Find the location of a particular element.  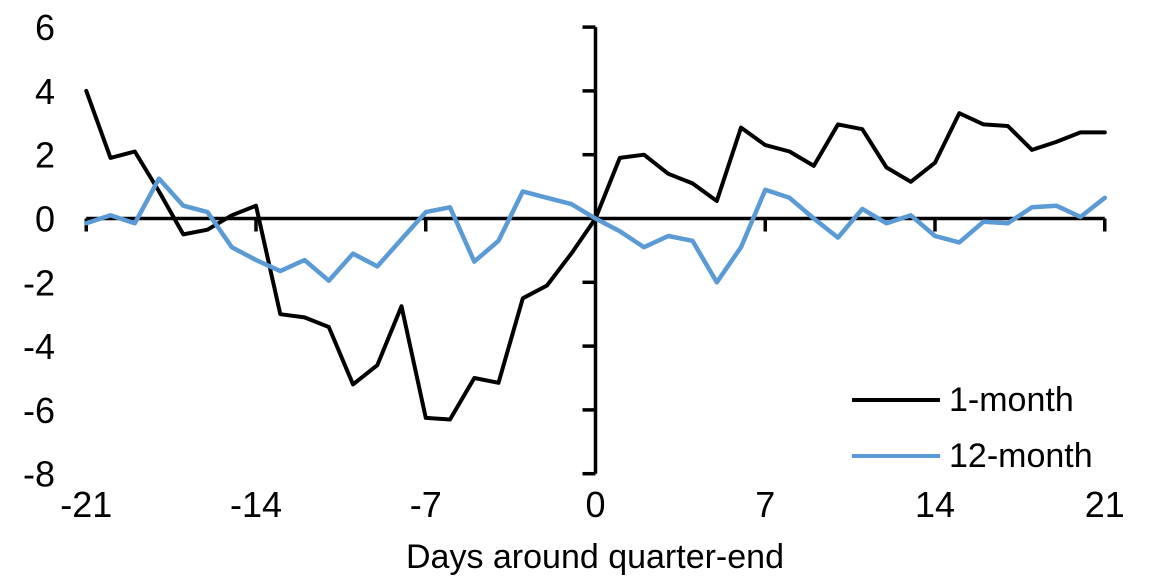

legend-item-12-month: 12-month is located at coordinates (972, 456).